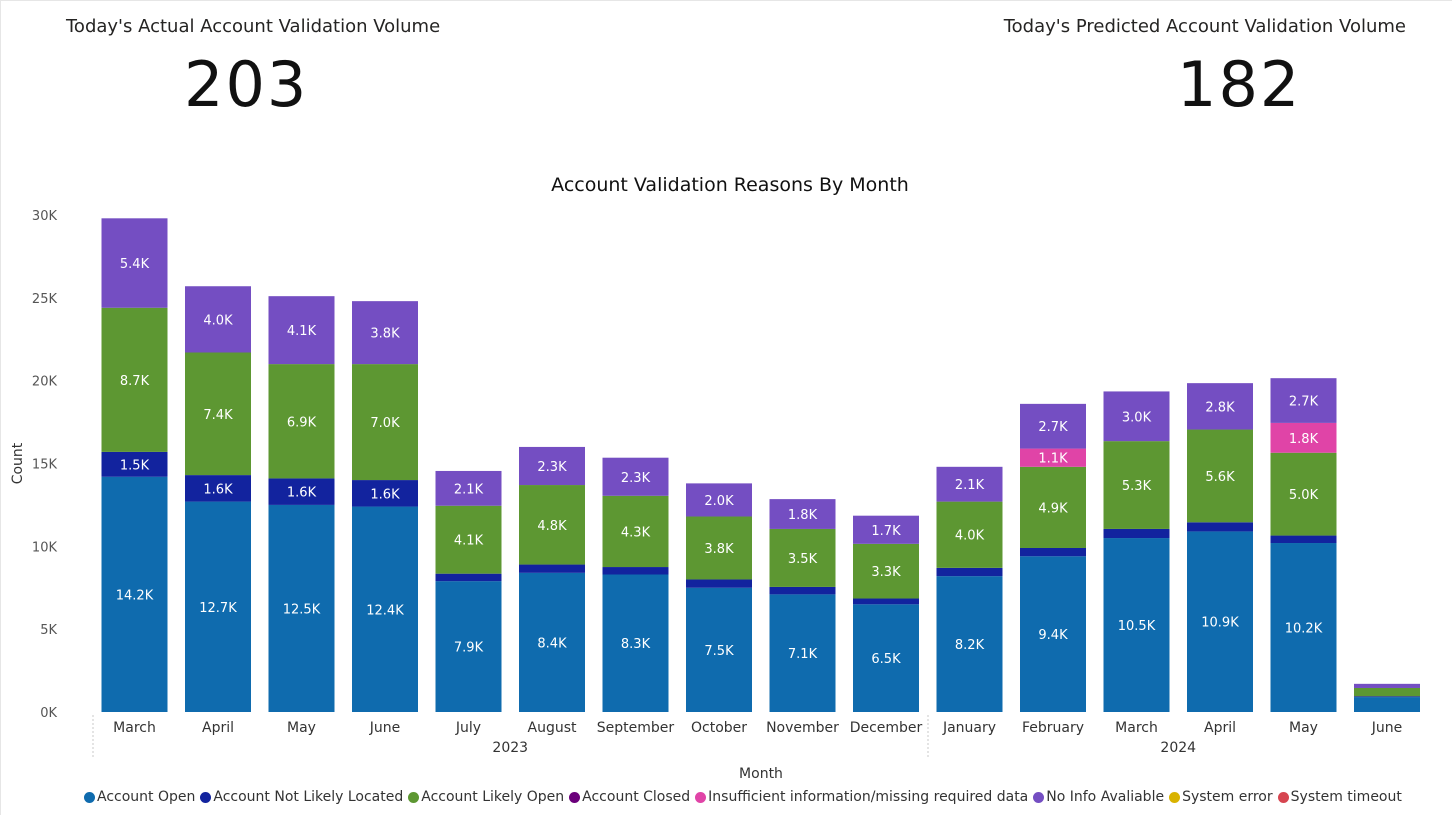 The height and width of the screenshot is (816, 1453). I want to click on legend-item: System error, so click(1221, 797).